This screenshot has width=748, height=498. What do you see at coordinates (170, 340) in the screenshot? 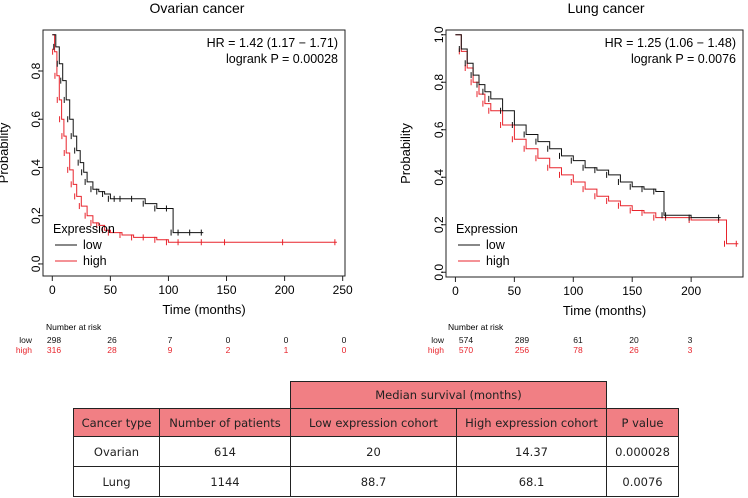
I see `risk-value-low: 7` at bounding box center [170, 340].